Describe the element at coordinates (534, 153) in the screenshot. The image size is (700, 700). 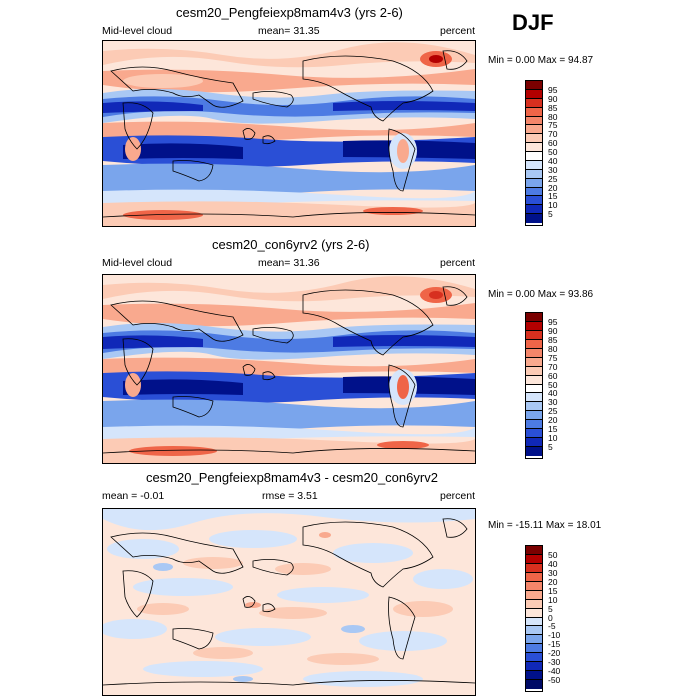
I see `panel1-colorbar` at that location.